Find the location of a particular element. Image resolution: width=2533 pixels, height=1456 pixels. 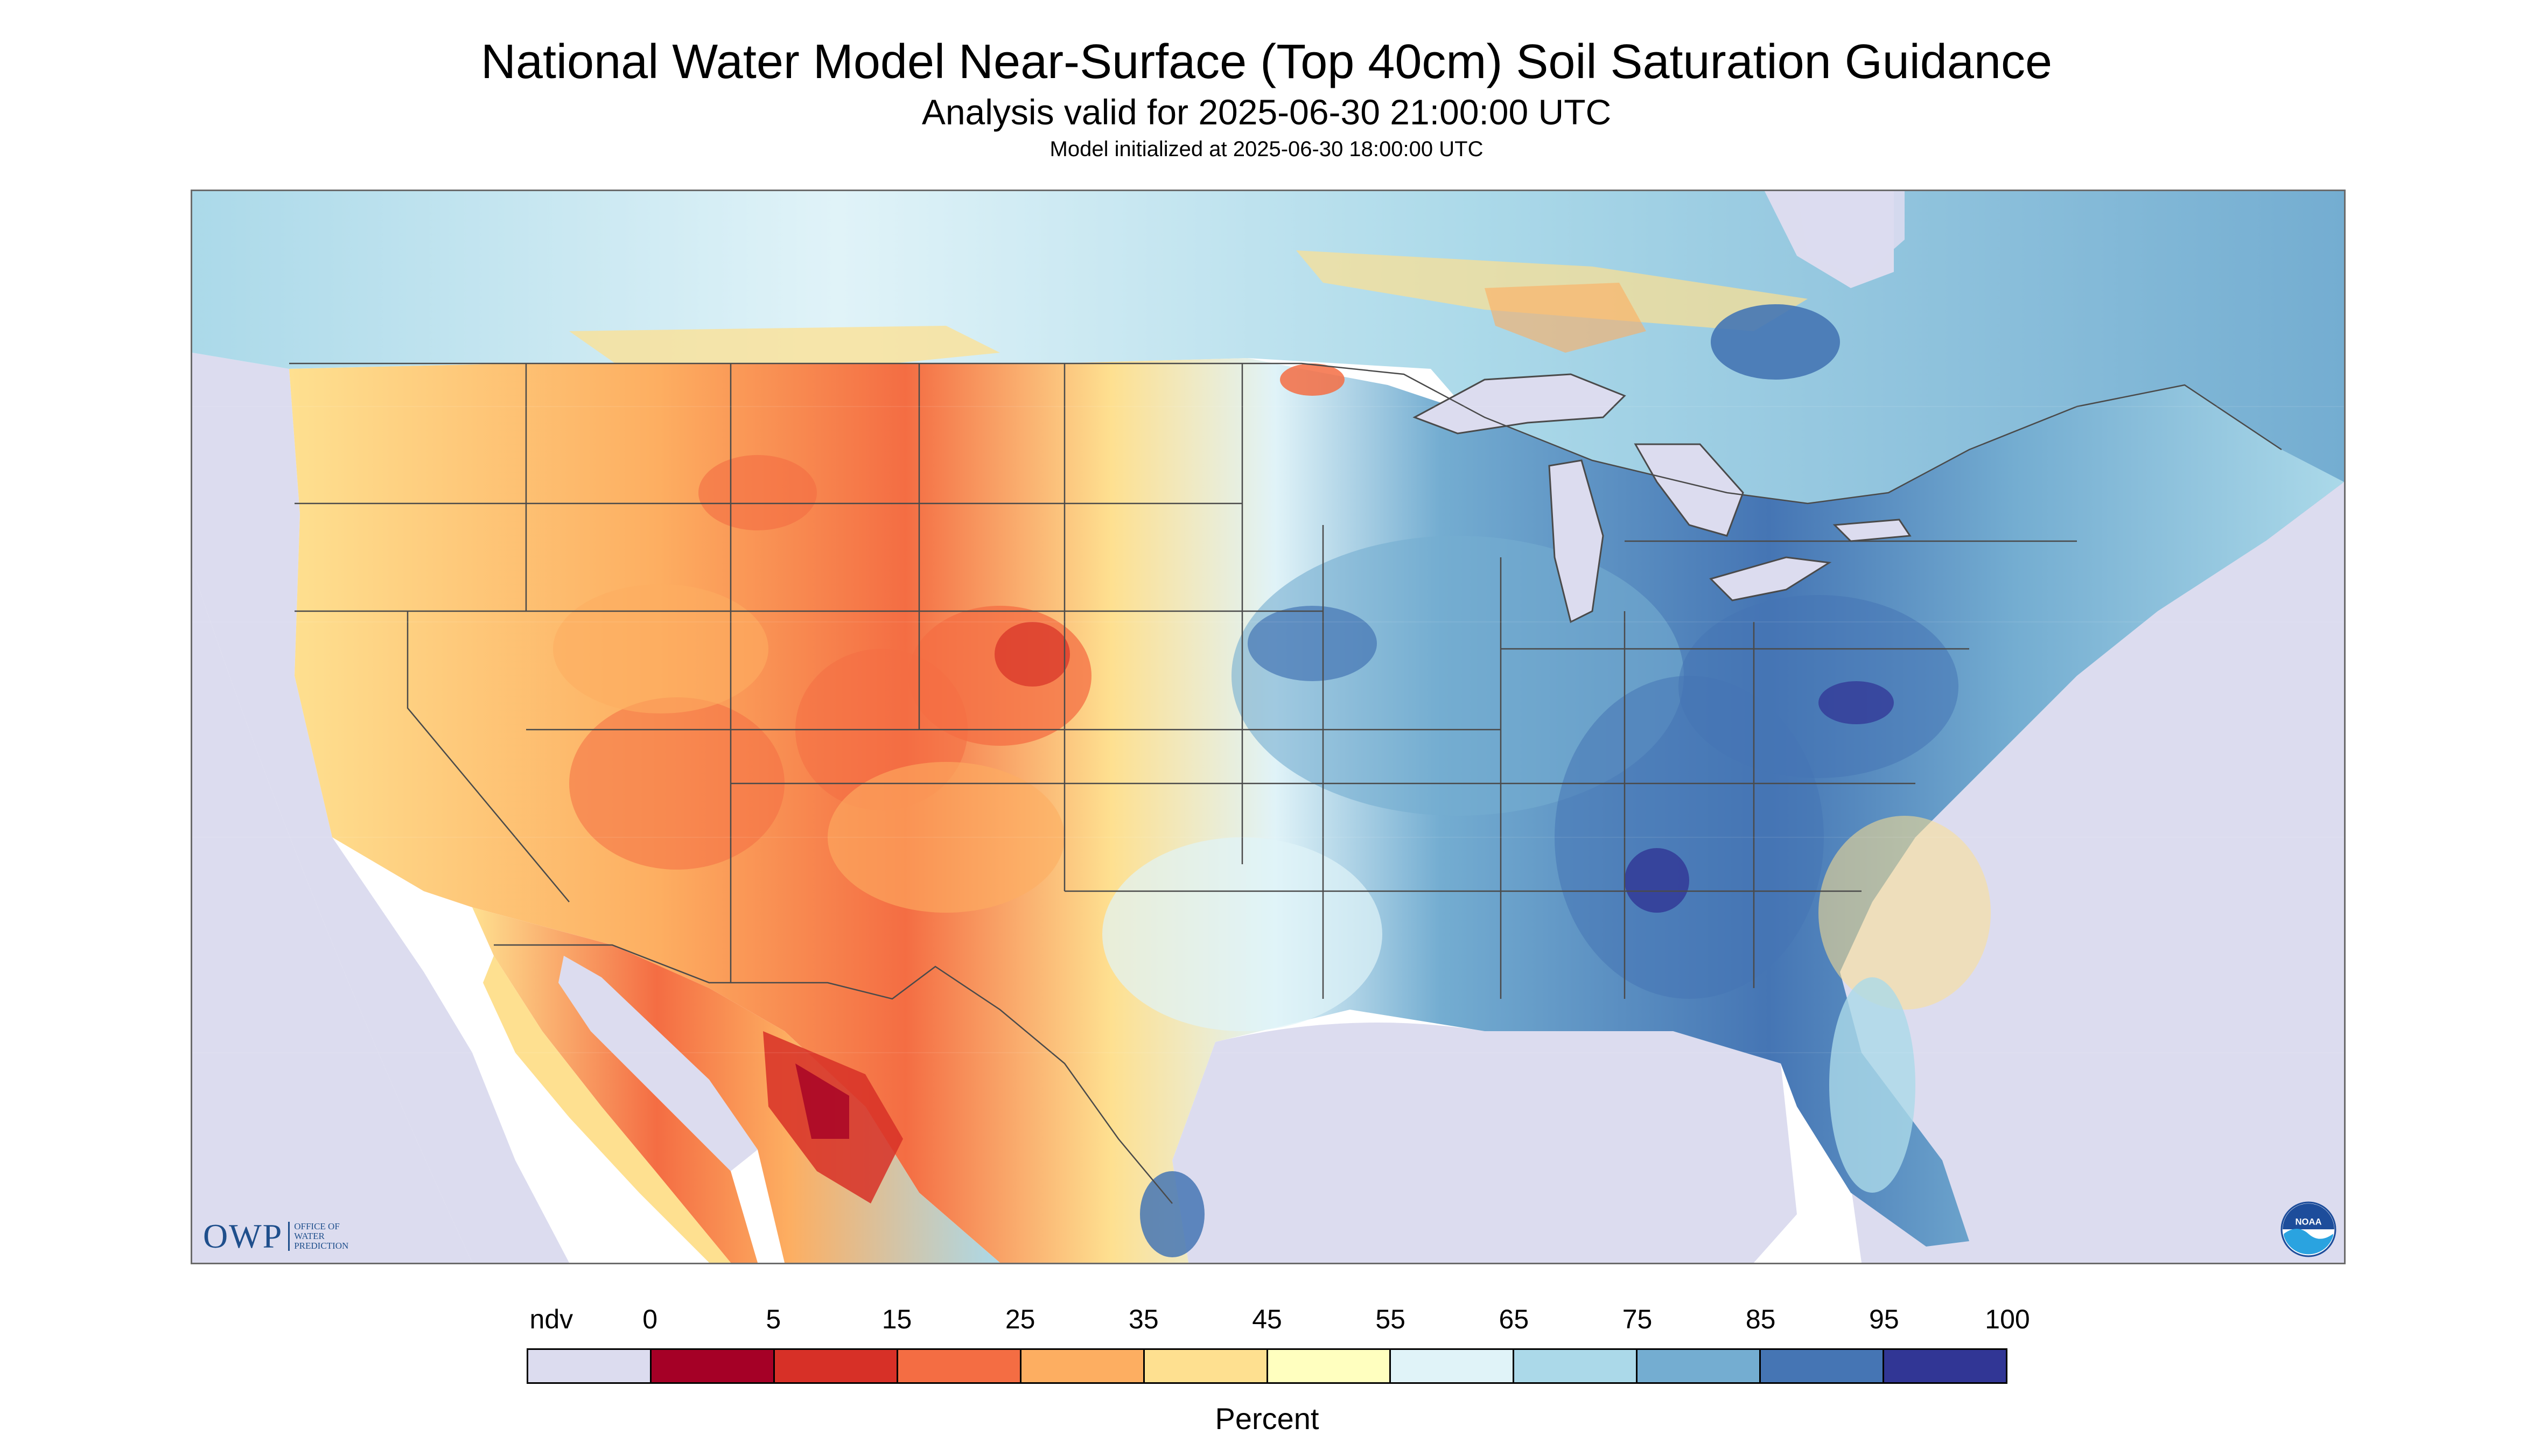

gulf-of-mexico is located at coordinates (1484, 1143).